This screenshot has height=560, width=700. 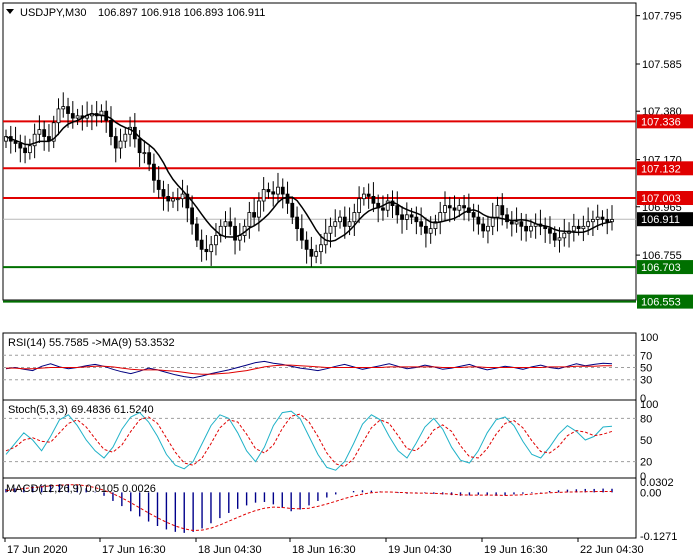 I want to click on time-tick-label: 17 Jun 16:30, so click(x=134, y=550).